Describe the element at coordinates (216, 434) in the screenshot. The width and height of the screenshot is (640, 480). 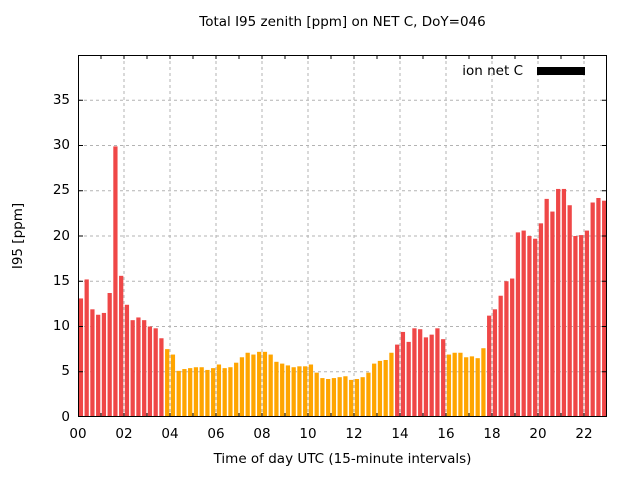
I see `x-tick-label: 06` at that location.